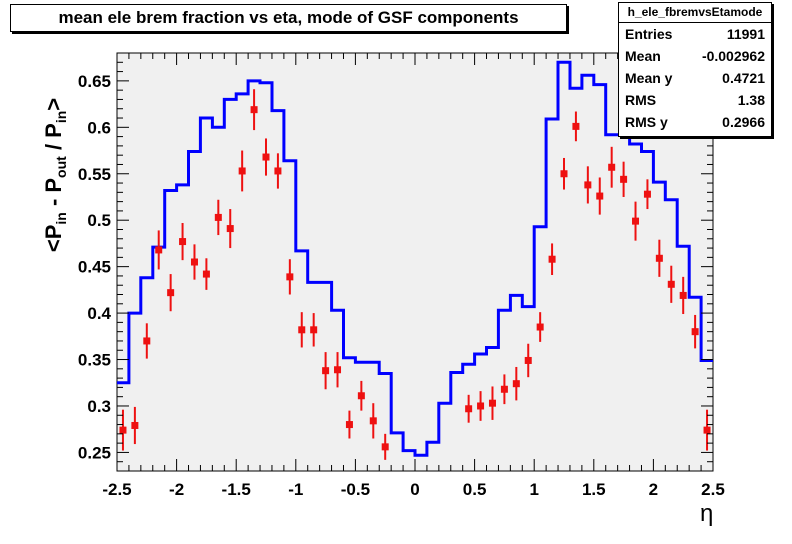 Image resolution: width=792 pixels, height=544 pixels. Describe the element at coordinates (594, 489) in the screenshot. I see `x-tick-label: 1.5` at that location.